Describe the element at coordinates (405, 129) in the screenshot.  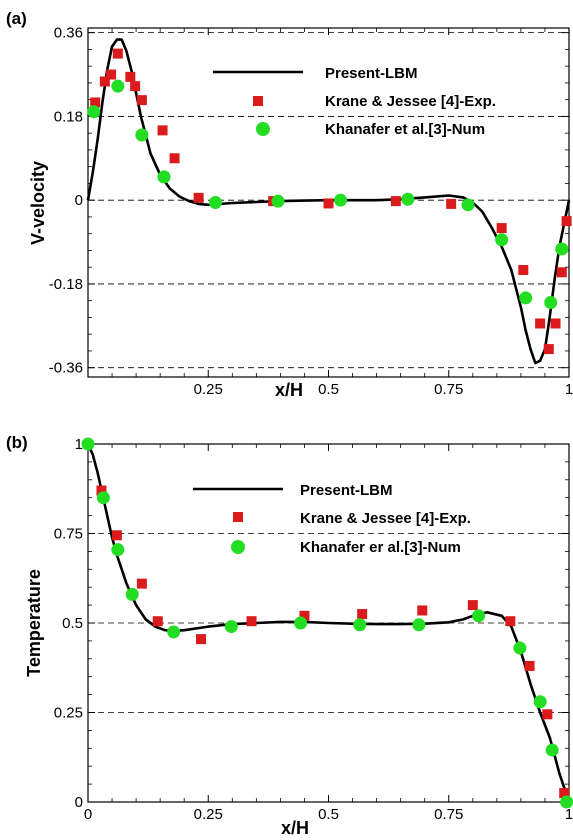
I see `legend-a-item-3: Khanafer et al.[3]-Num` at that location.